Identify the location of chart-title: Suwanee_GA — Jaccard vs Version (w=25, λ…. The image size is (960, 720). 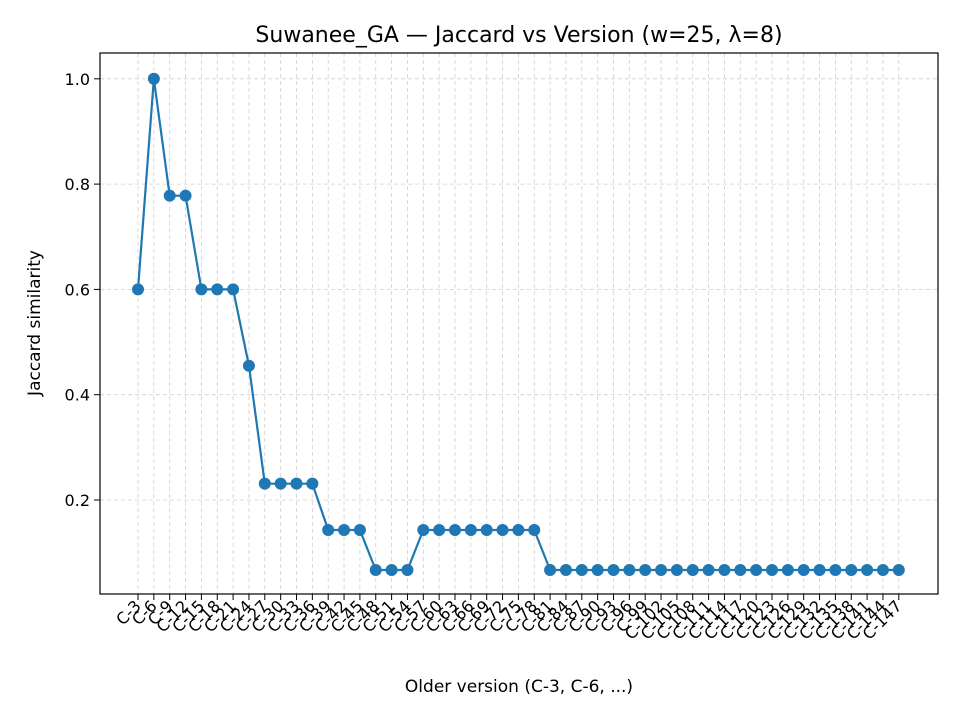
(518, 35).